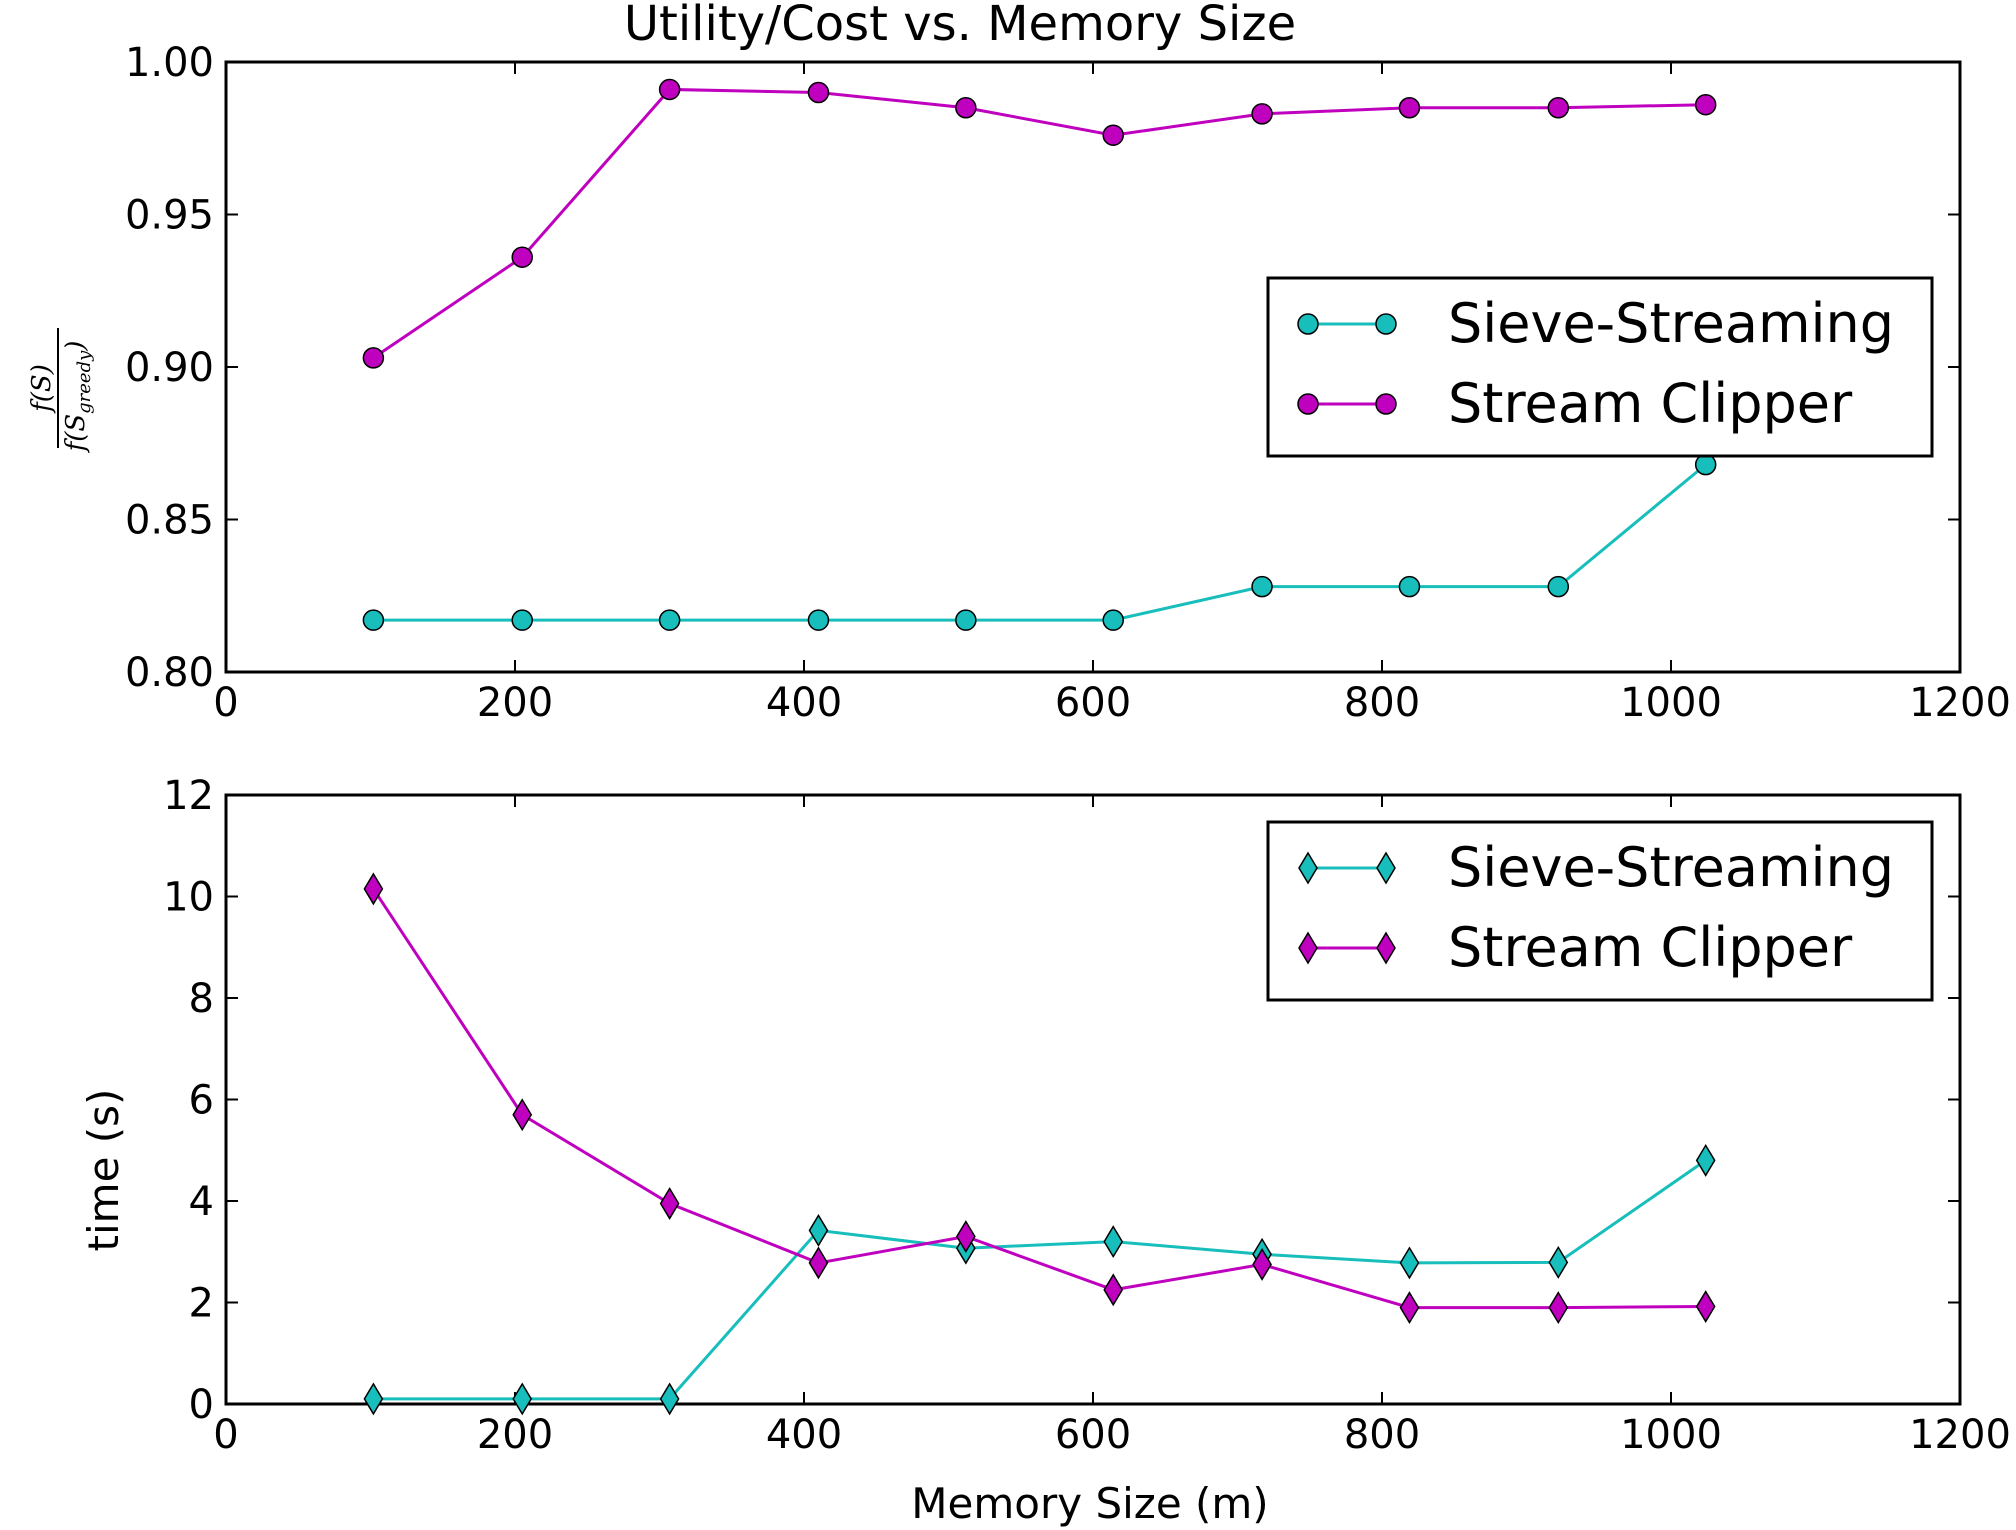 The height and width of the screenshot is (1530, 2016). Describe the element at coordinates (42, 389) in the screenshot. I see `y-label-numerator: f(S)` at that location.